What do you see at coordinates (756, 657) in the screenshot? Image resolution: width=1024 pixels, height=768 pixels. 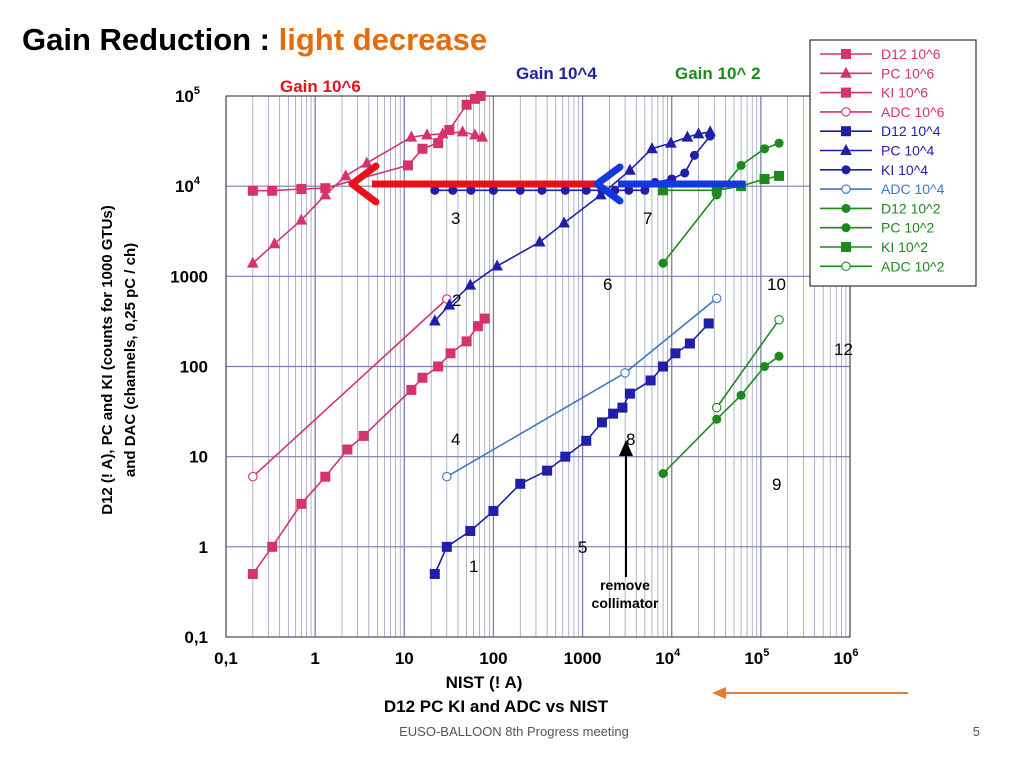 I see `x-tick-label: 10⁵` at bounding box center [756, 657].